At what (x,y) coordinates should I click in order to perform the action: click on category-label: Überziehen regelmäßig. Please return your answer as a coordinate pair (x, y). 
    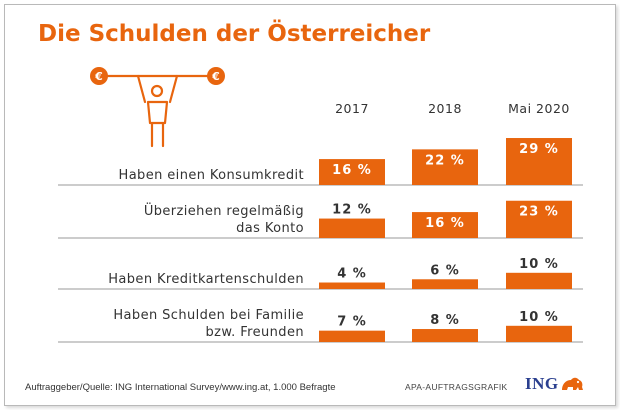
    Looking at the image, I should click on (224, 210).